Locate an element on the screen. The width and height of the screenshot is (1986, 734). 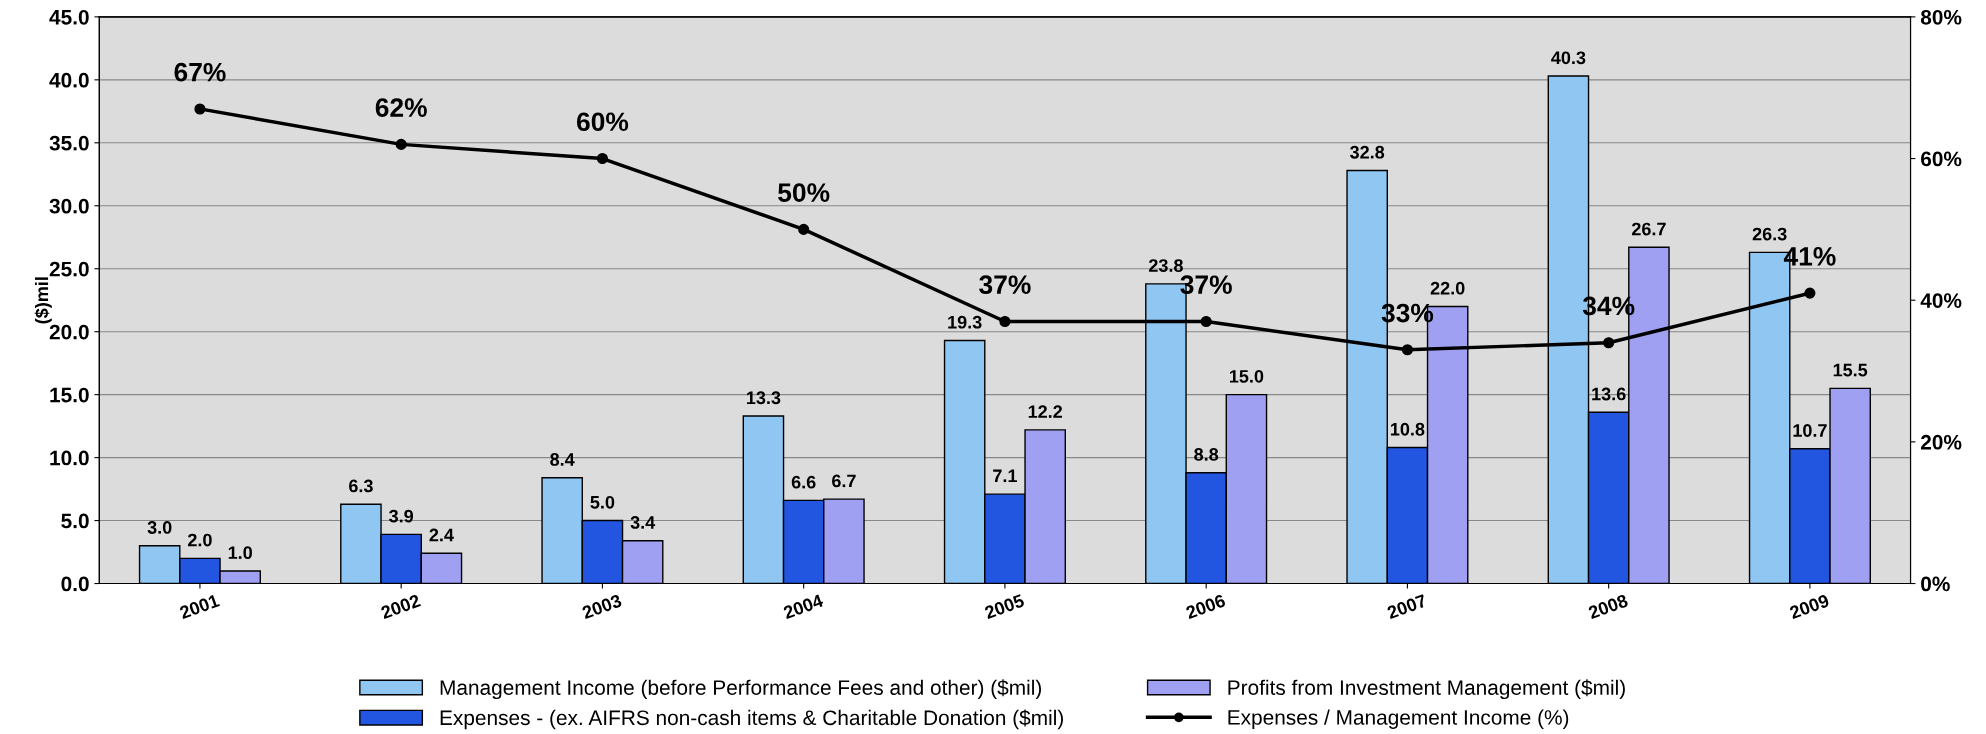
x-tick-label: 2003 is located at coordinates (602, 606).